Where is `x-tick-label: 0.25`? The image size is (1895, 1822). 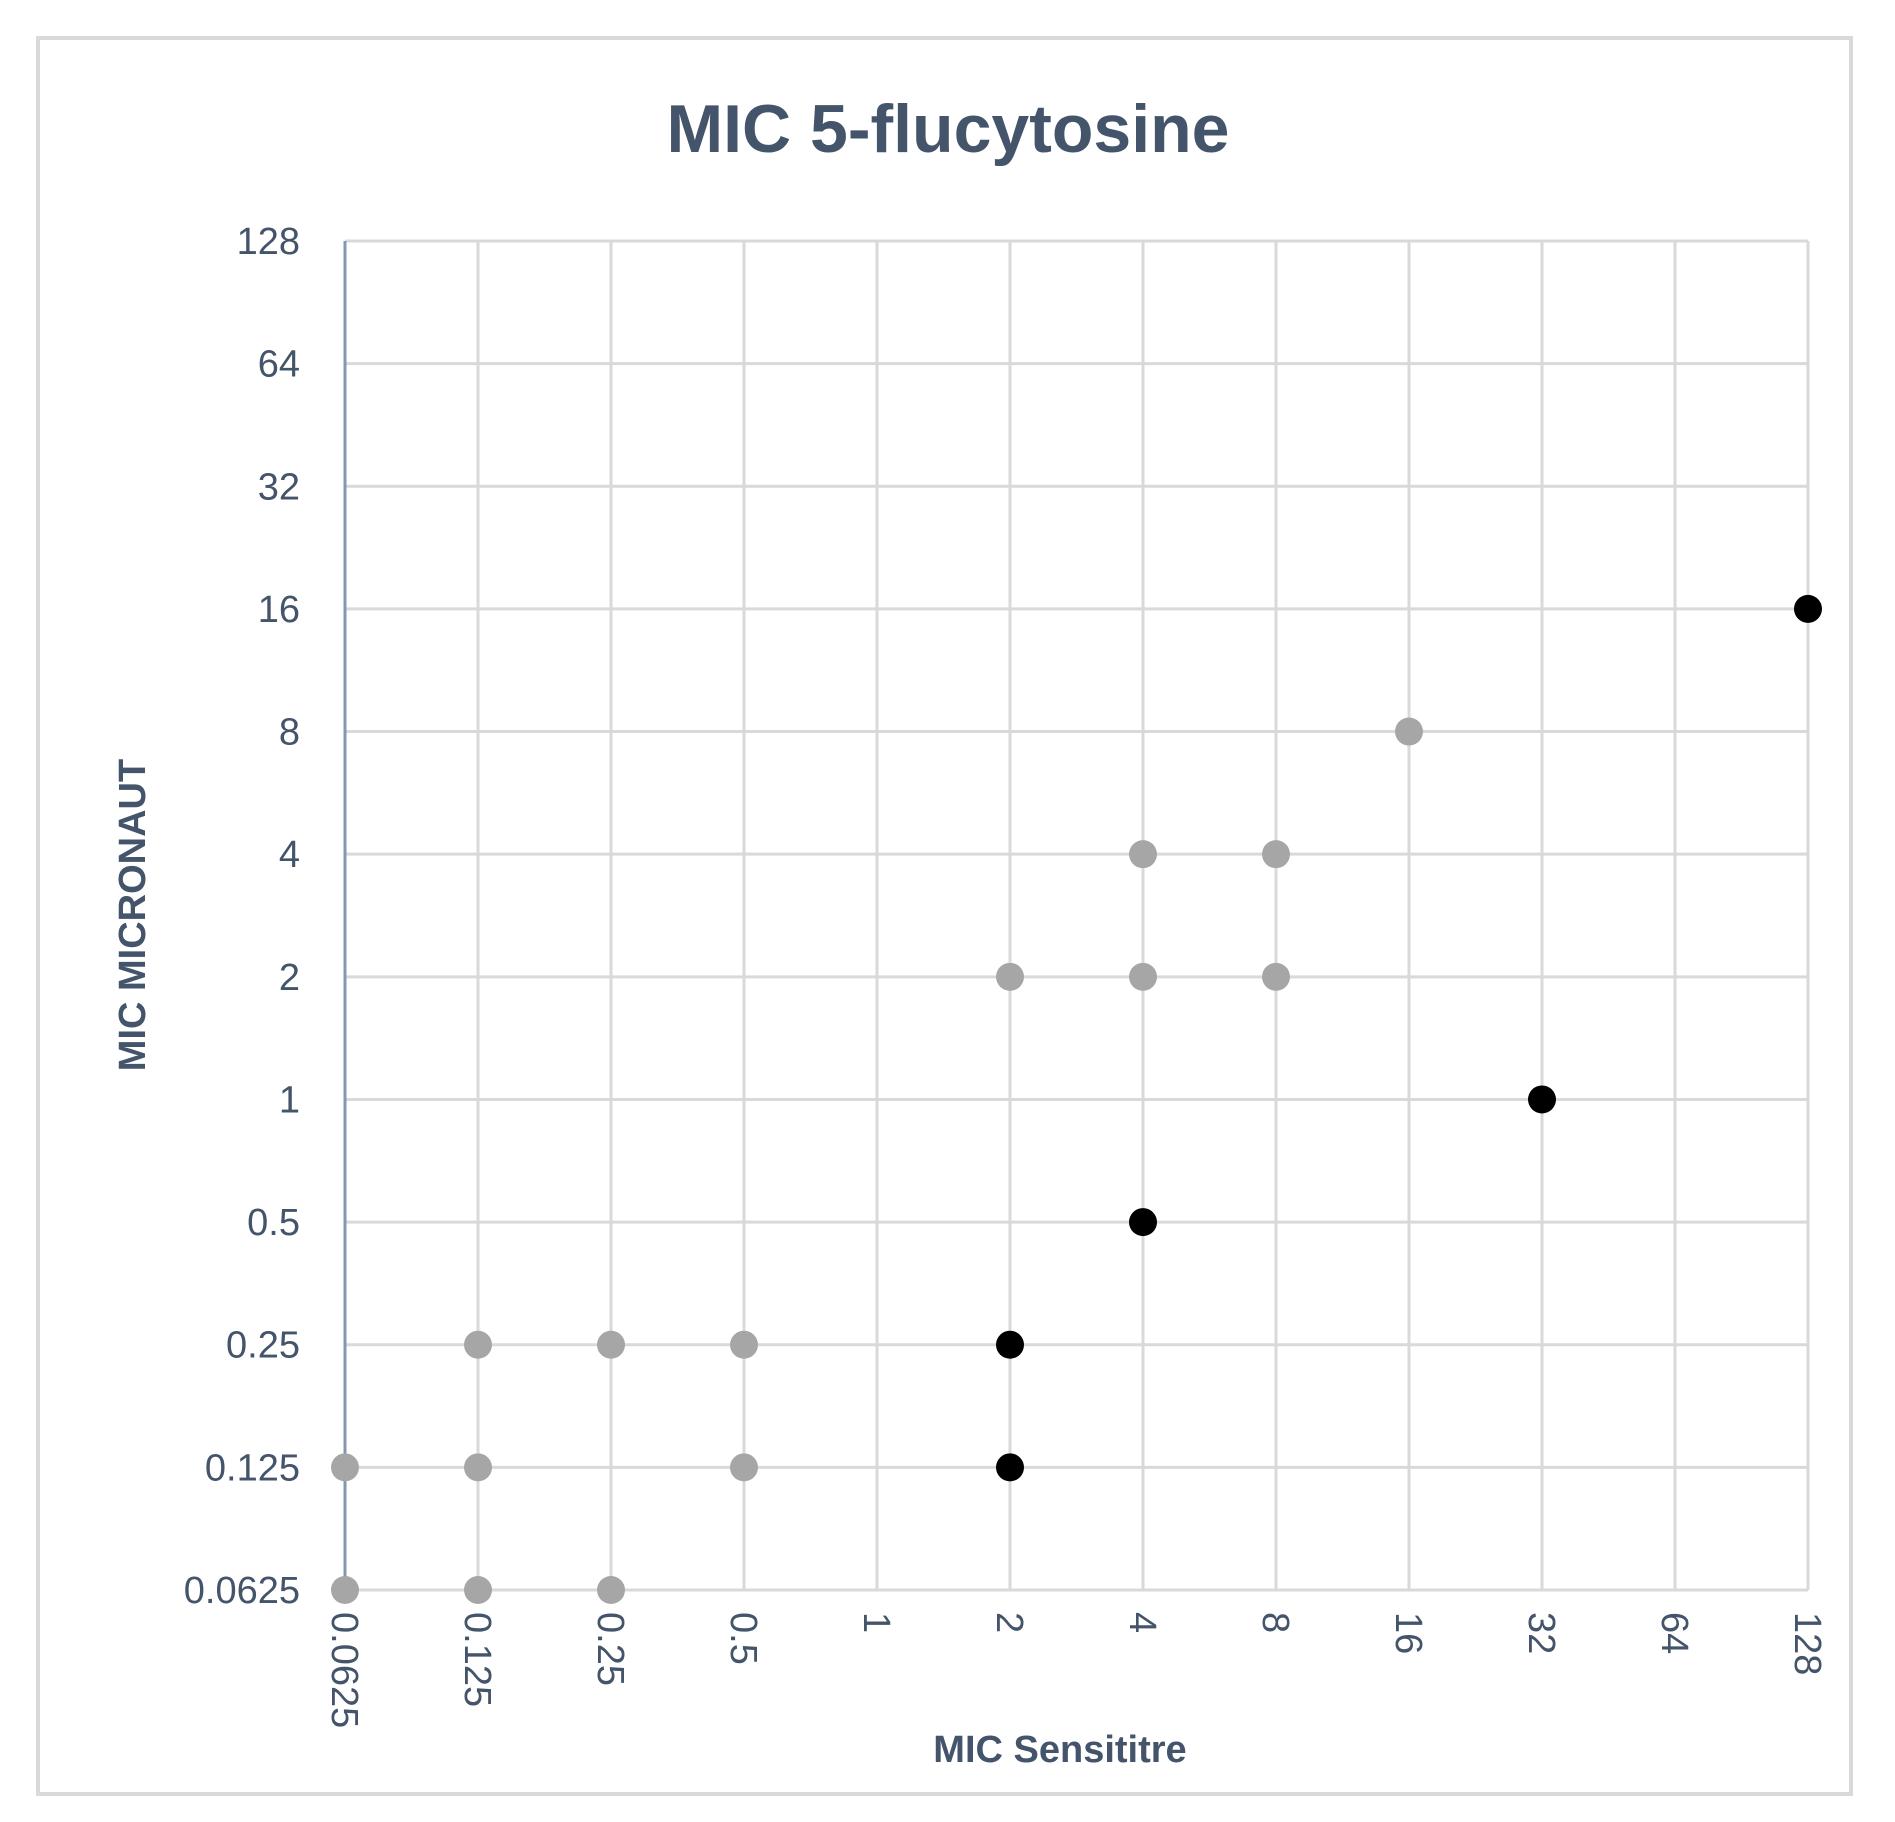 x-tick-label: 0.25 is located at coordinates (610, 1649).